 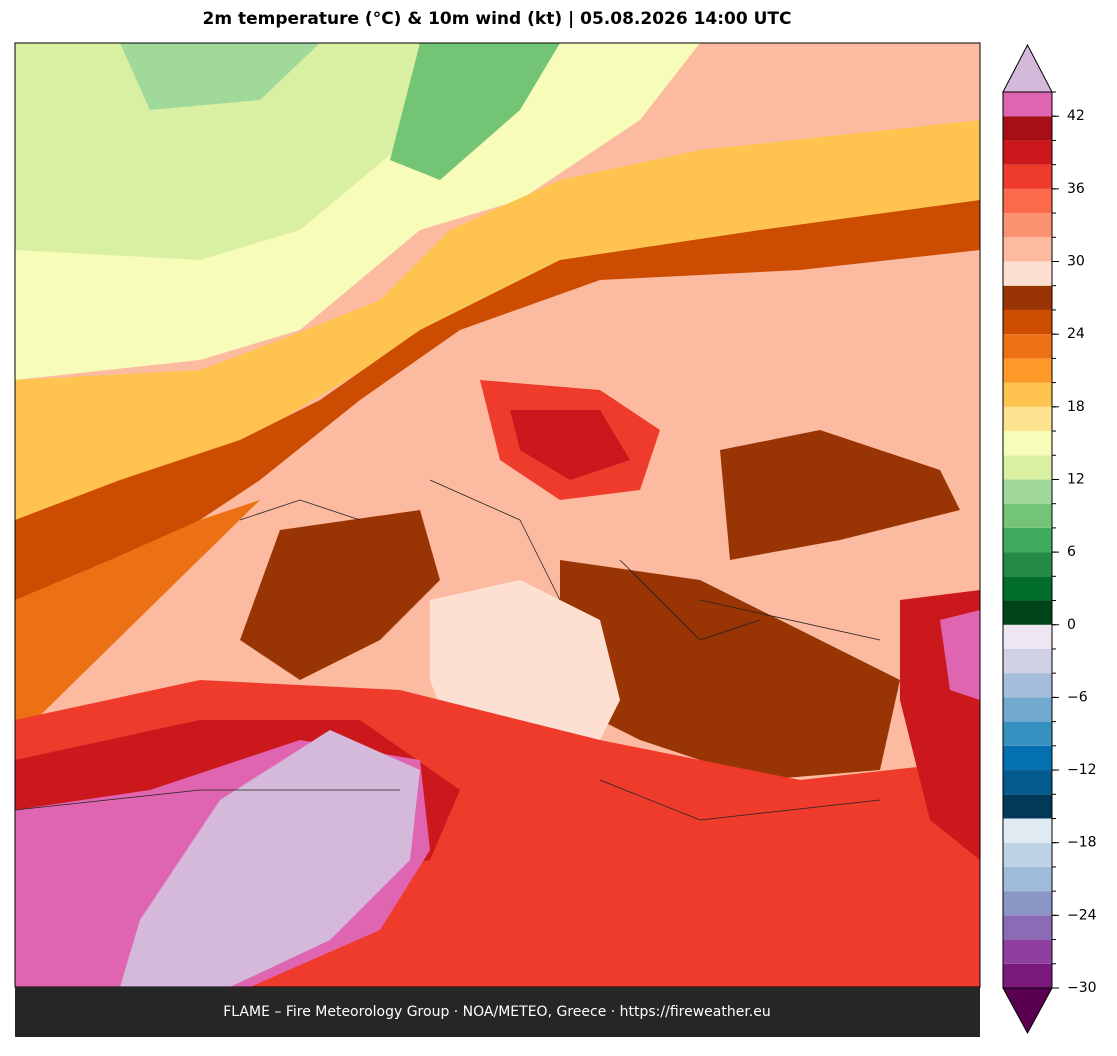 What do you see at coordinates (1071, 625) in the screenshot?
I see `colorbar-tick-label: 0` at bounding box center [1071, 625].